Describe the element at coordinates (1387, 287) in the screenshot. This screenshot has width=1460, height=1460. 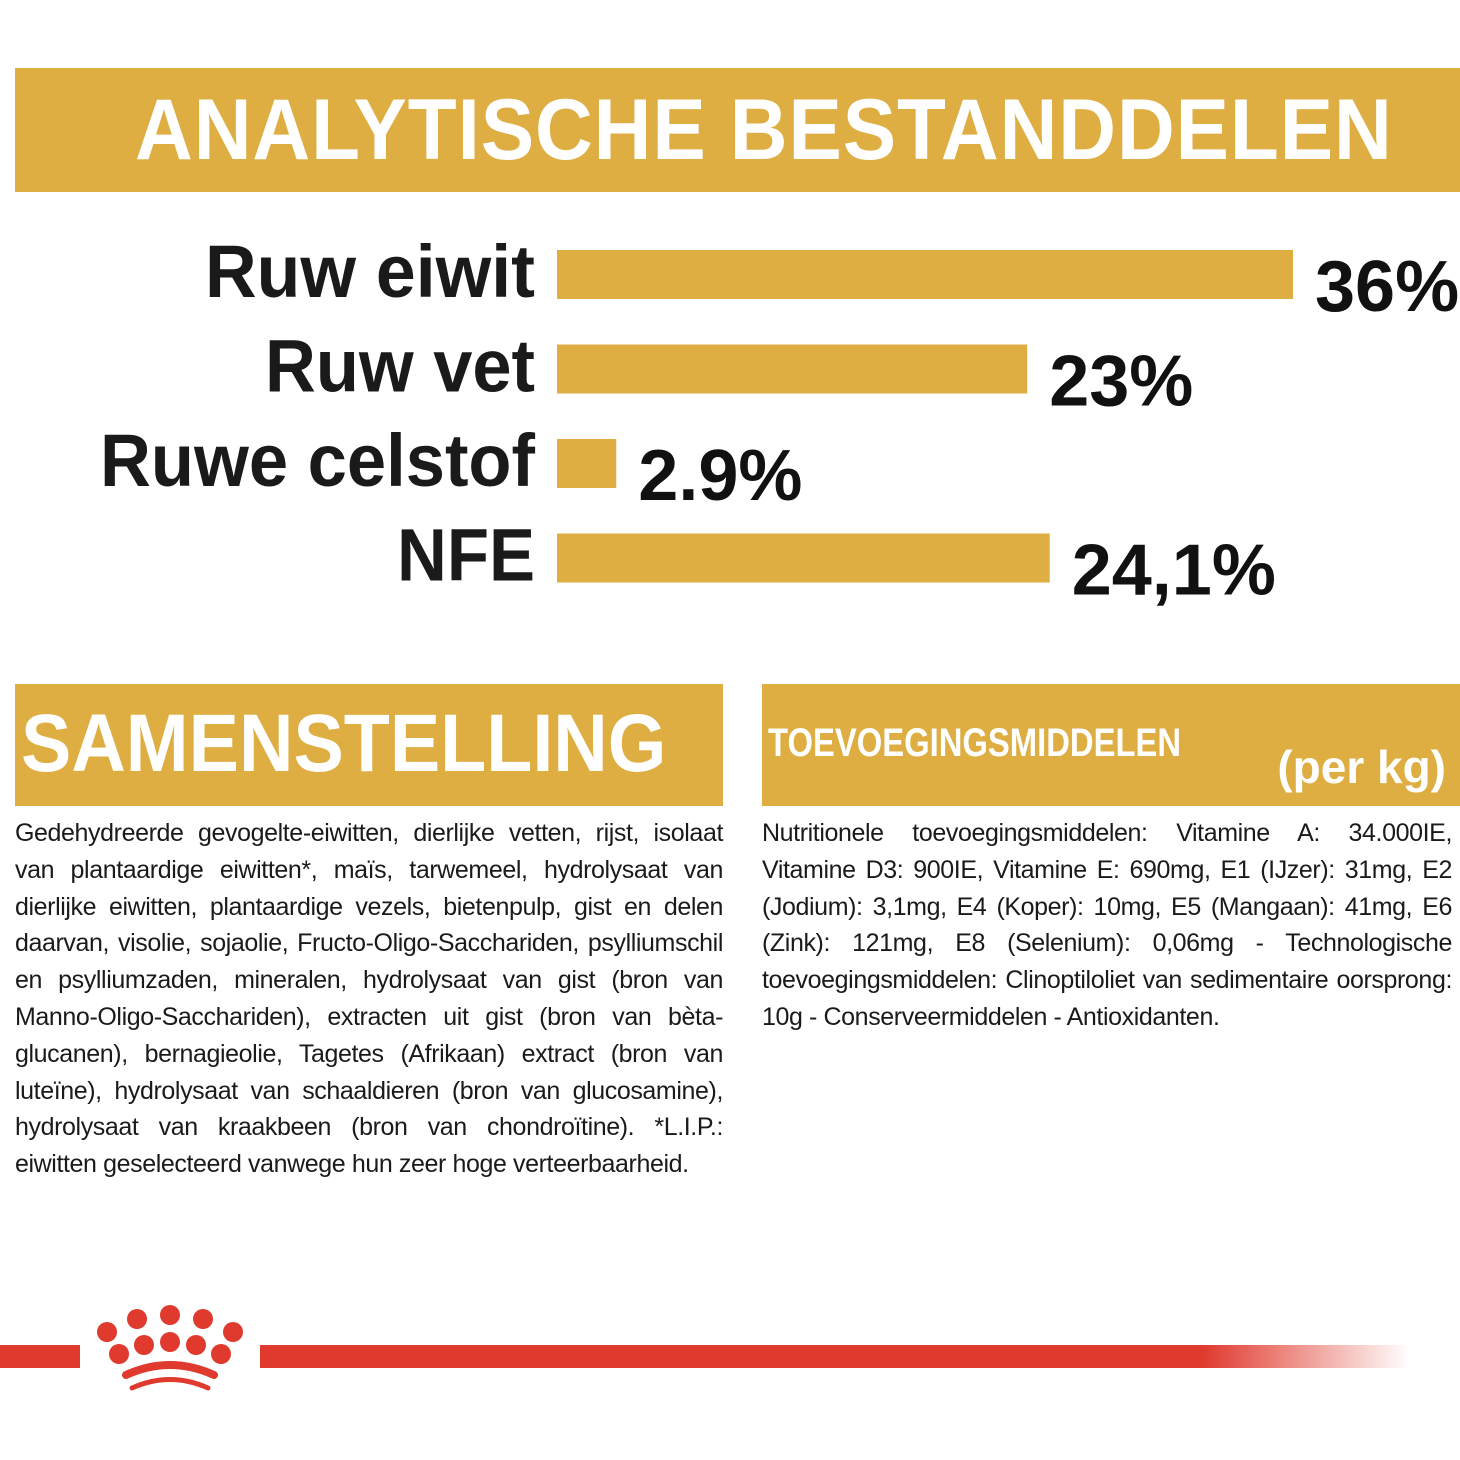
I see `value-label: 36%` at that location.